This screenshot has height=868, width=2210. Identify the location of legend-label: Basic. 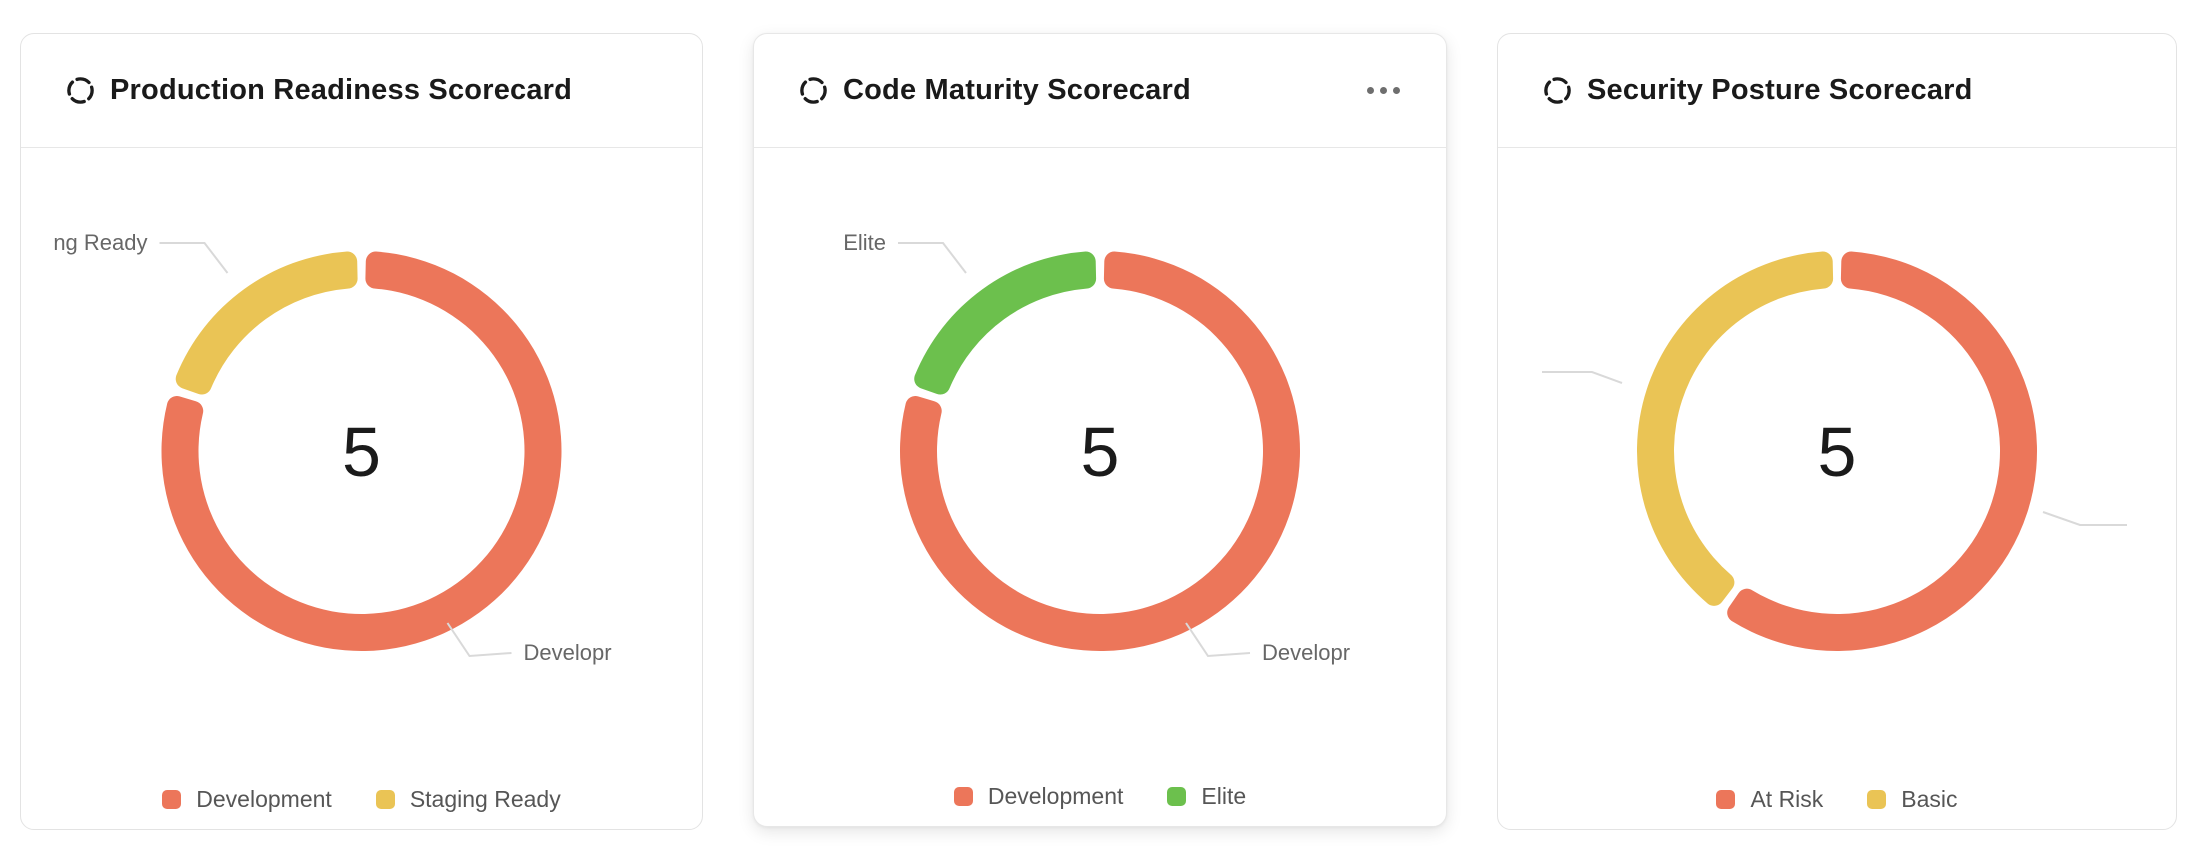
(1929, 799).